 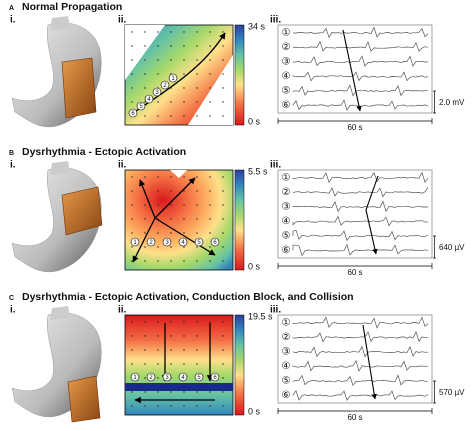 What do you see at coordinates (260, 316) in the screenshot?
I see `scale-max: 19.5 s` at bounding box center [260, 316].